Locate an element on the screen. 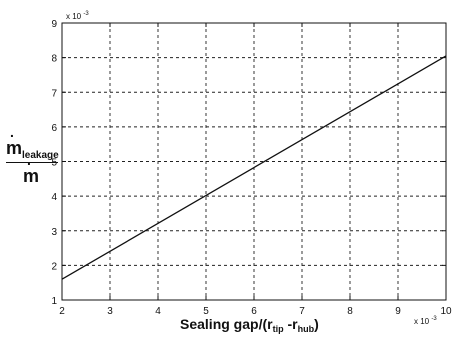 The width and height of the screenshot is (452, 341). x-tick-label: 6 is located at coordinates (254, 311).